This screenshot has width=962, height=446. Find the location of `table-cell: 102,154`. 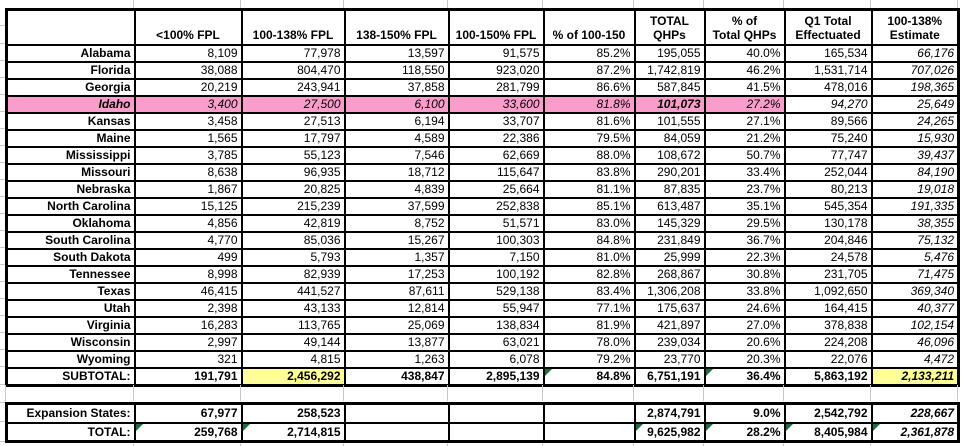

table-cell: 102,154 is located at coordinates (915, 325).